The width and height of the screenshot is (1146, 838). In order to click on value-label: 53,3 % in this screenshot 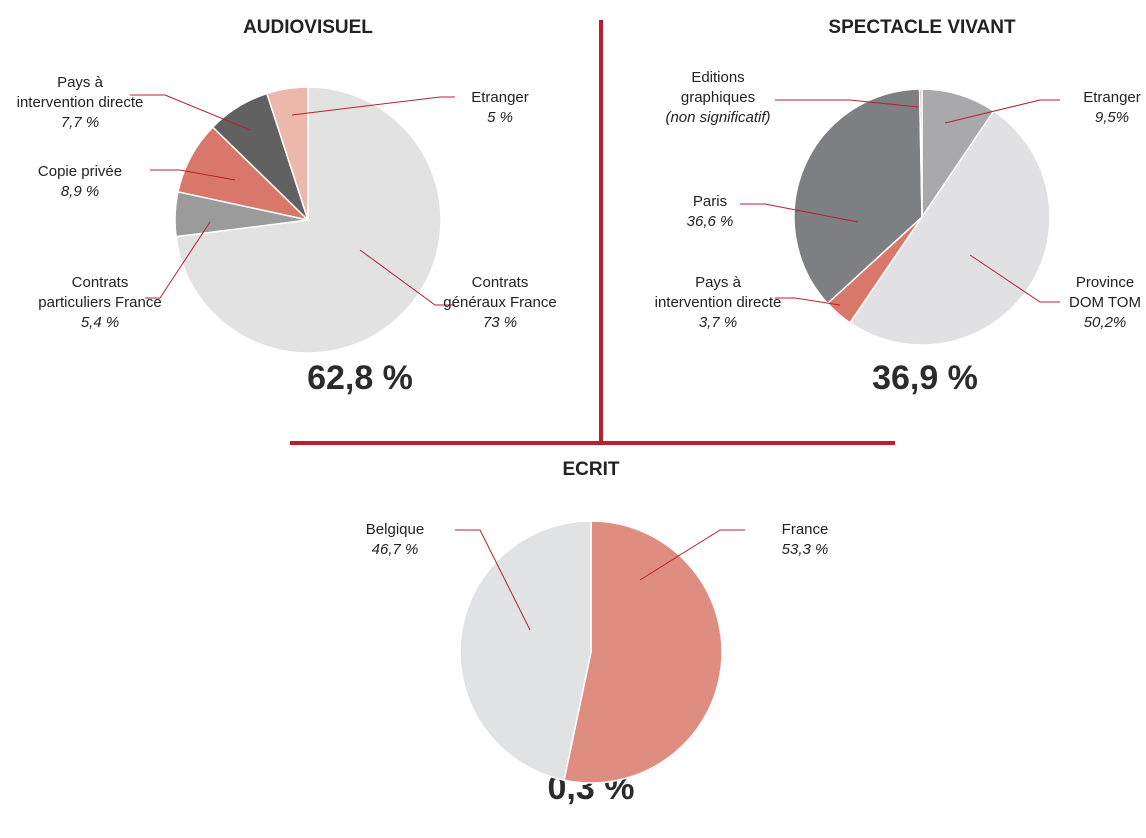, I will do `click(805, 549)`.